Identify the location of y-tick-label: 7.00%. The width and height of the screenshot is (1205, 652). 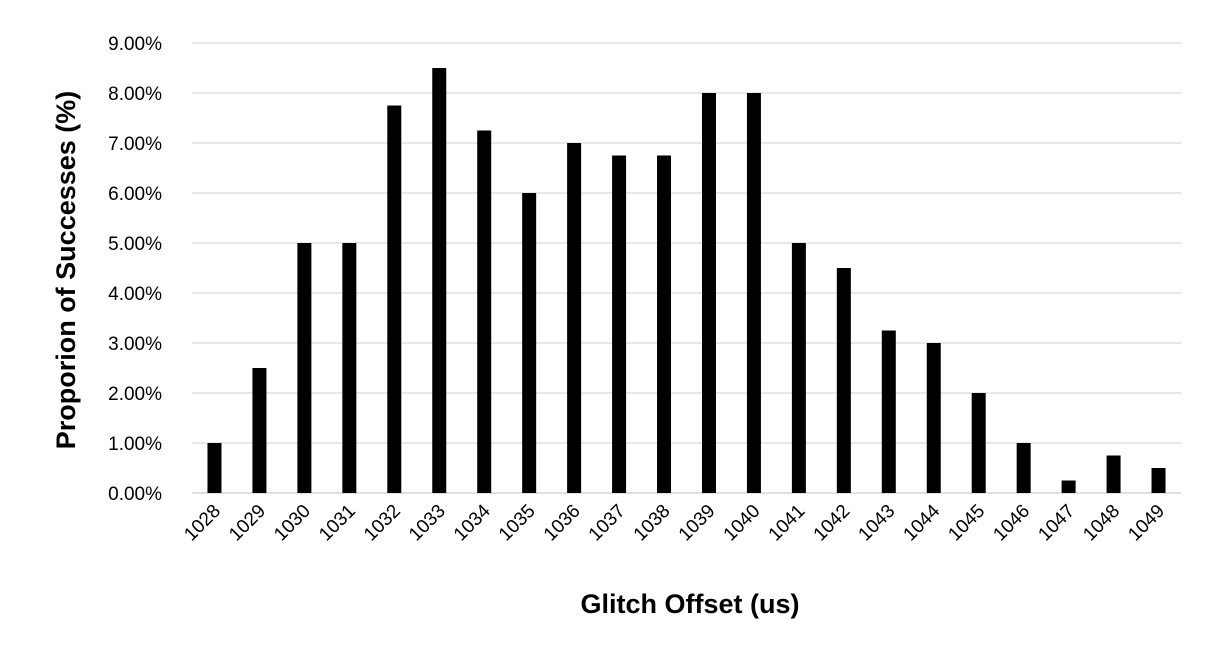
(135, 144).